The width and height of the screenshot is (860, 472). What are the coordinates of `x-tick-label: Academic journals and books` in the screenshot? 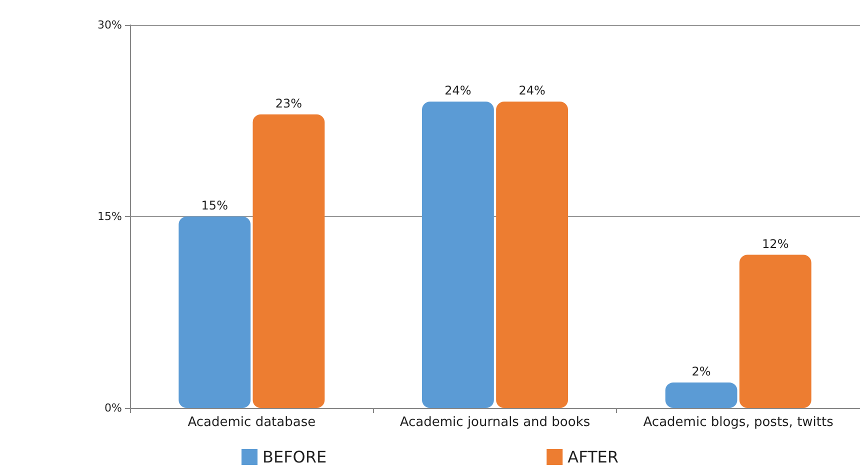 It's located at (495, 422).